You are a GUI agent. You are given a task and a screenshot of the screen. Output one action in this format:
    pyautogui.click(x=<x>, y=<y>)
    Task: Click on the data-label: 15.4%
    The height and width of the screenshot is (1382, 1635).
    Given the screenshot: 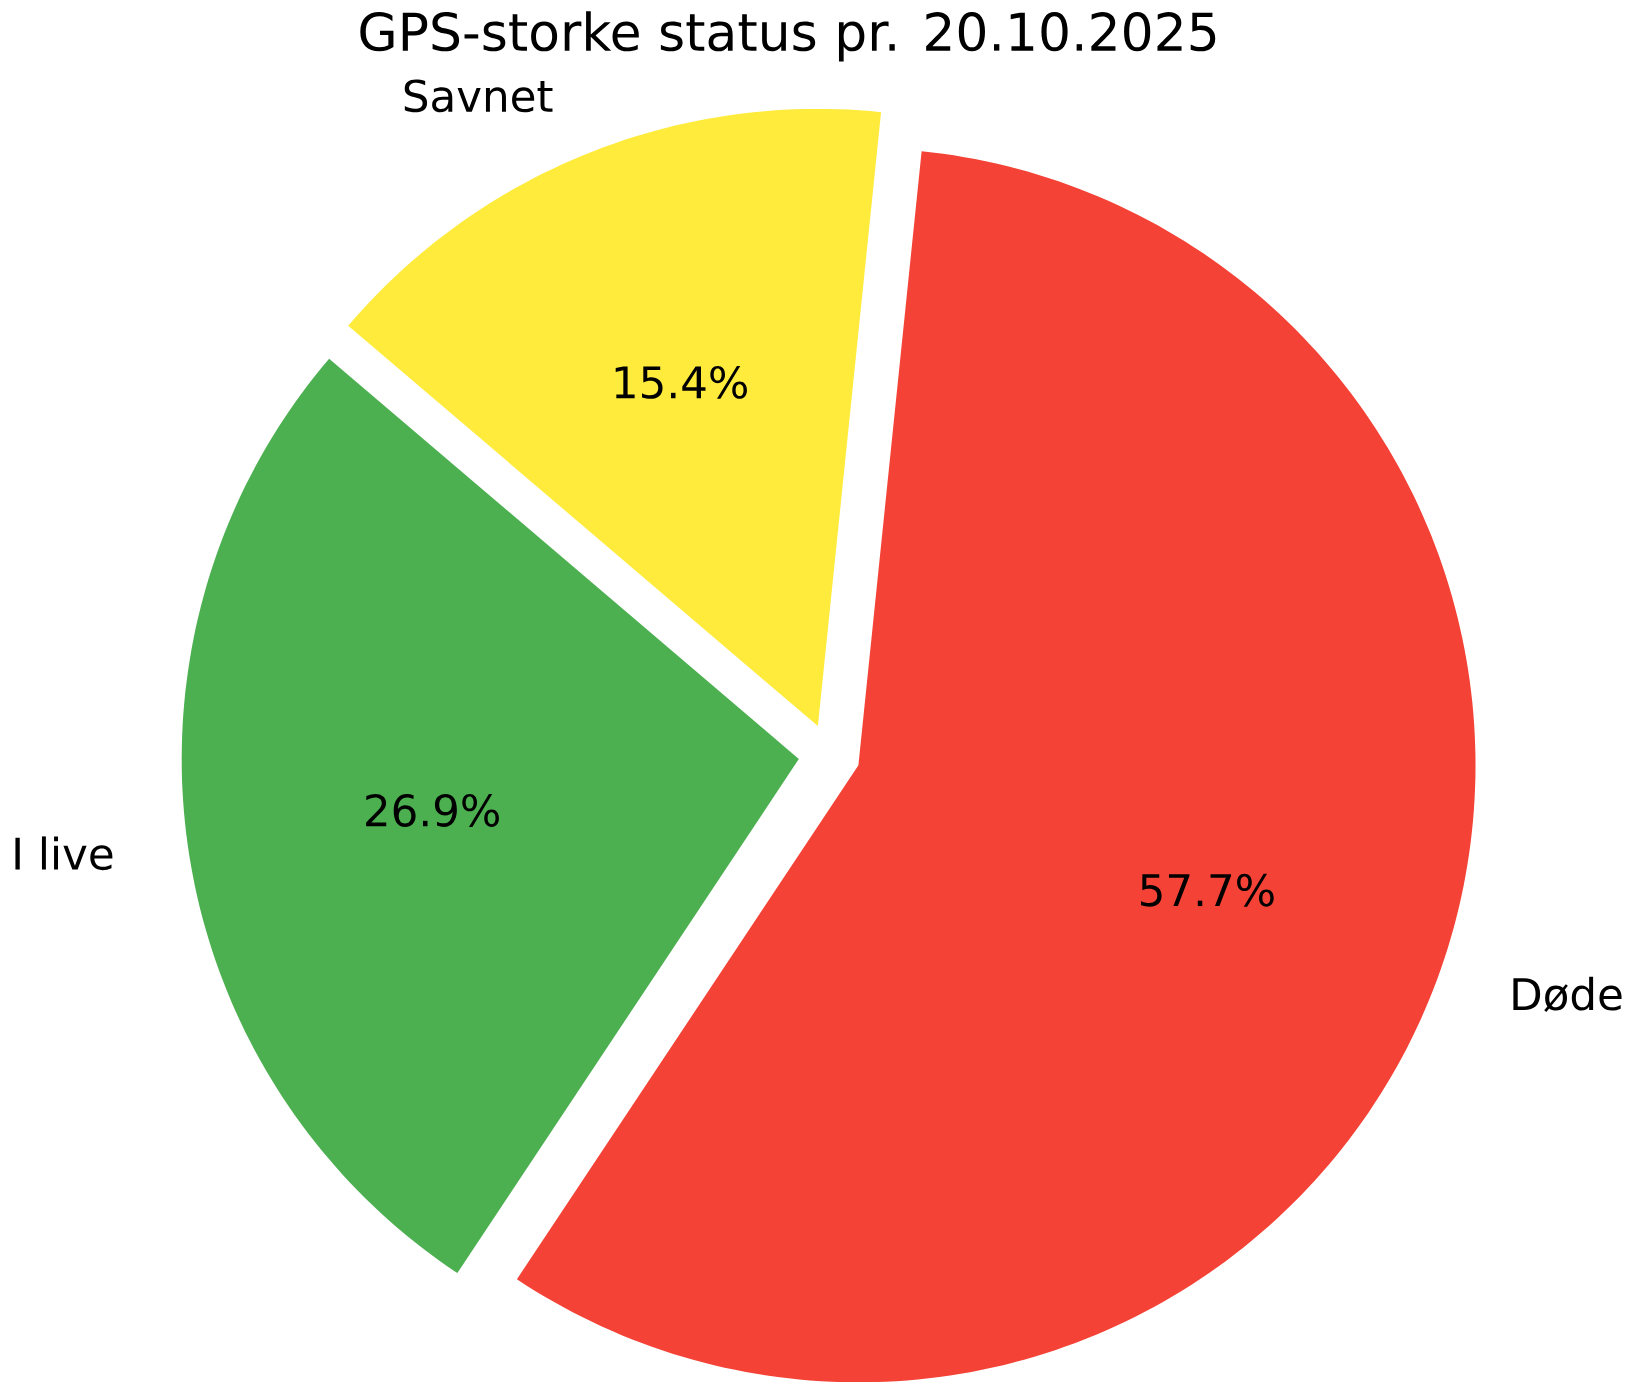 What is the action you would take?
    pyautogui.click(x=681, y=382)
    